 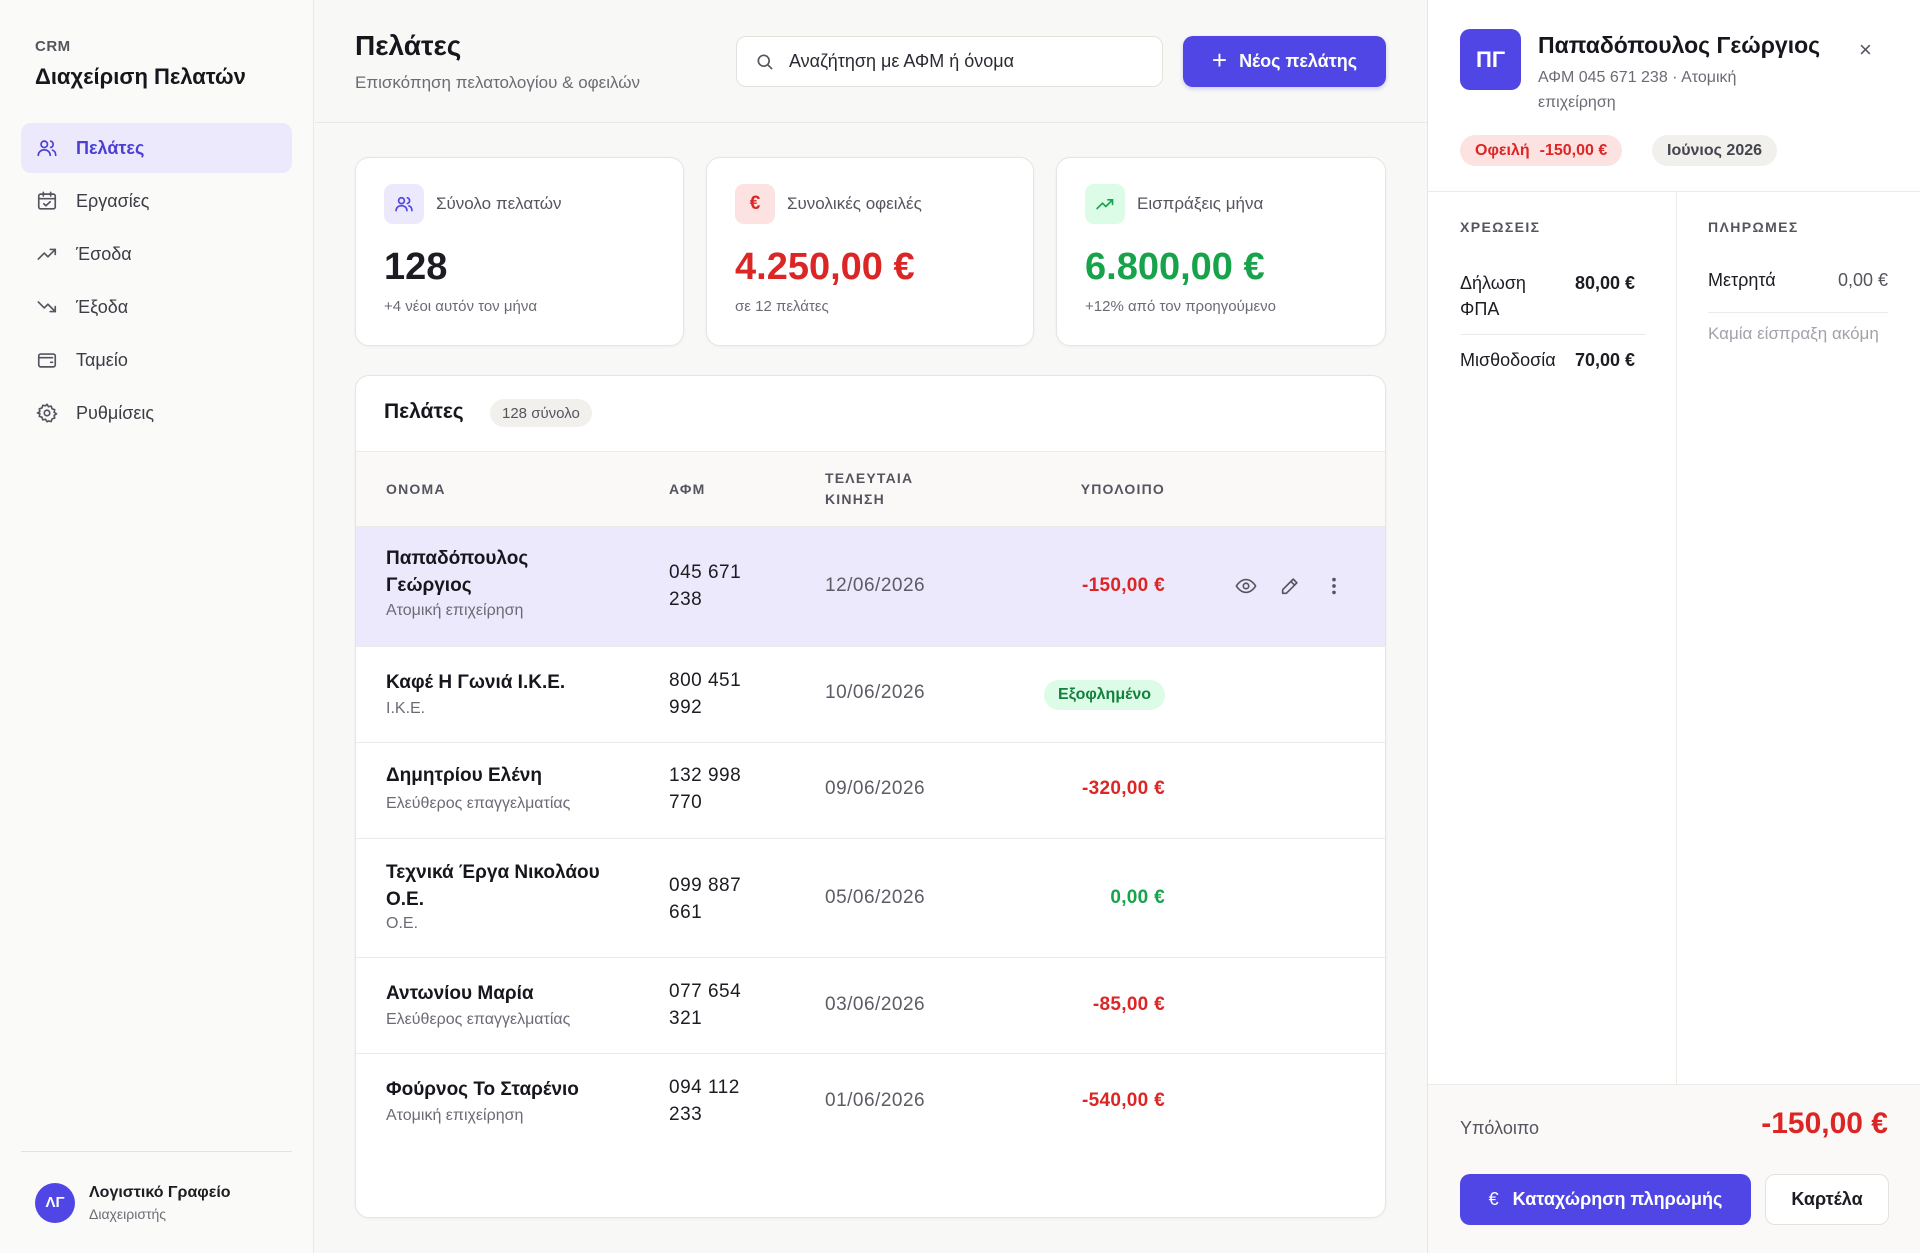 I want to click on sidebar-item-customers: Πελάτες, so click(x=156, y=148).